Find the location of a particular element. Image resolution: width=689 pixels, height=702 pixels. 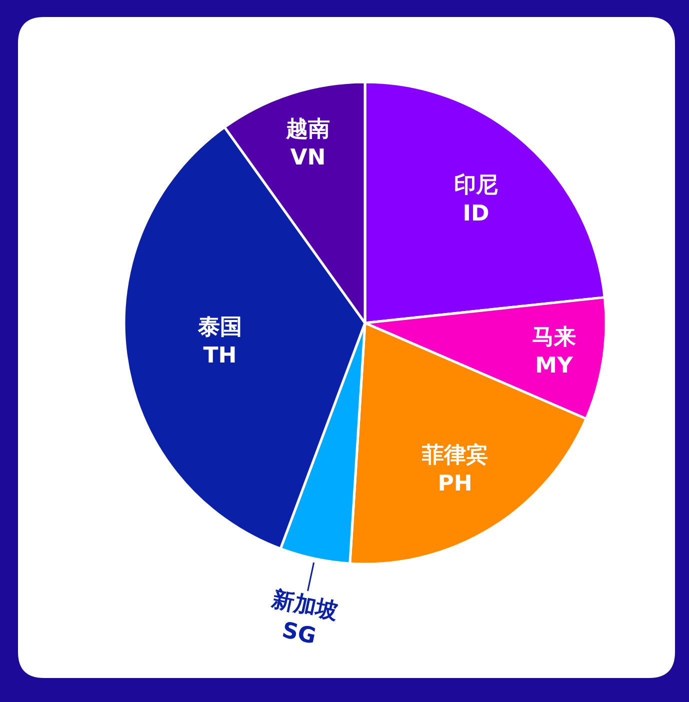

slice-label: 印尼 ID is located at coordinates (476, 200).